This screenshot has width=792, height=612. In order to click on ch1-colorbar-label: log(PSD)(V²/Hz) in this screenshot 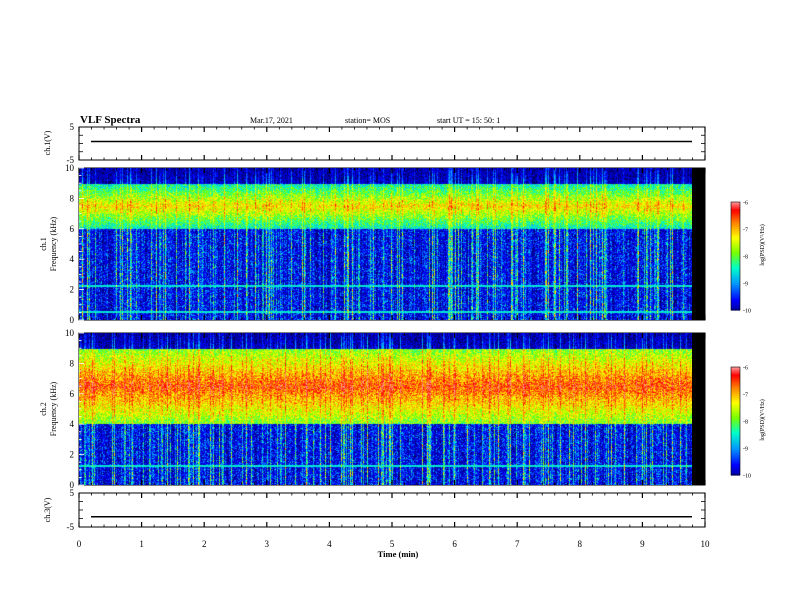, I will do `click(762, 244)`.